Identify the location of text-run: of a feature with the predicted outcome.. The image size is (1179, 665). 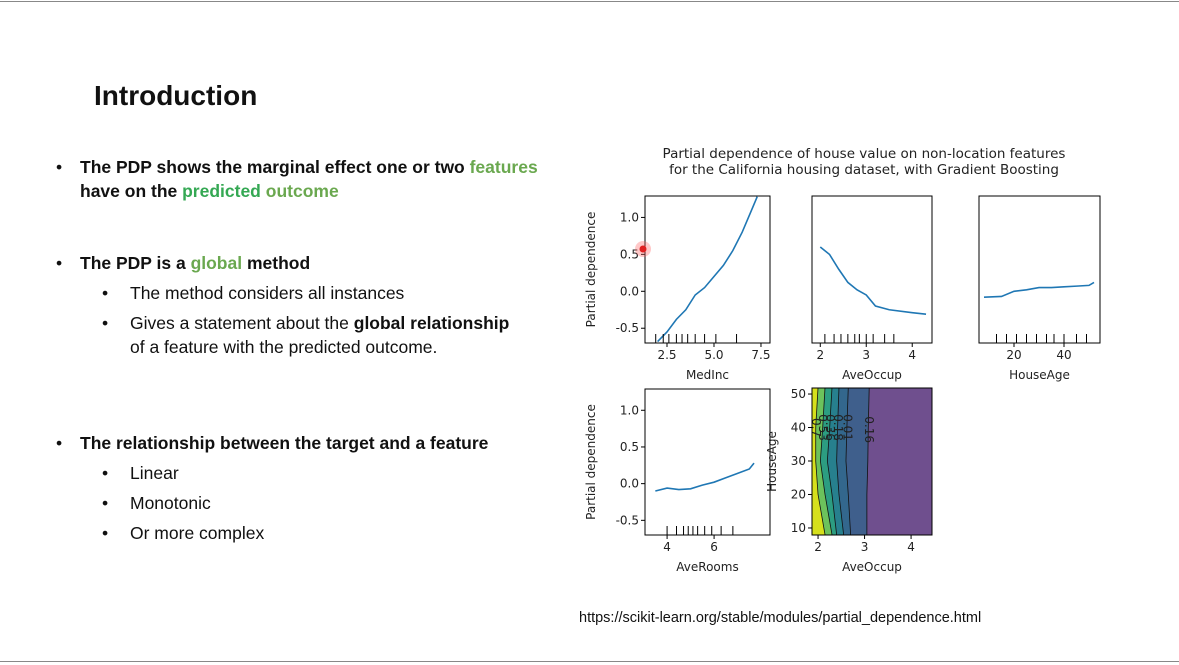
(284, 347).